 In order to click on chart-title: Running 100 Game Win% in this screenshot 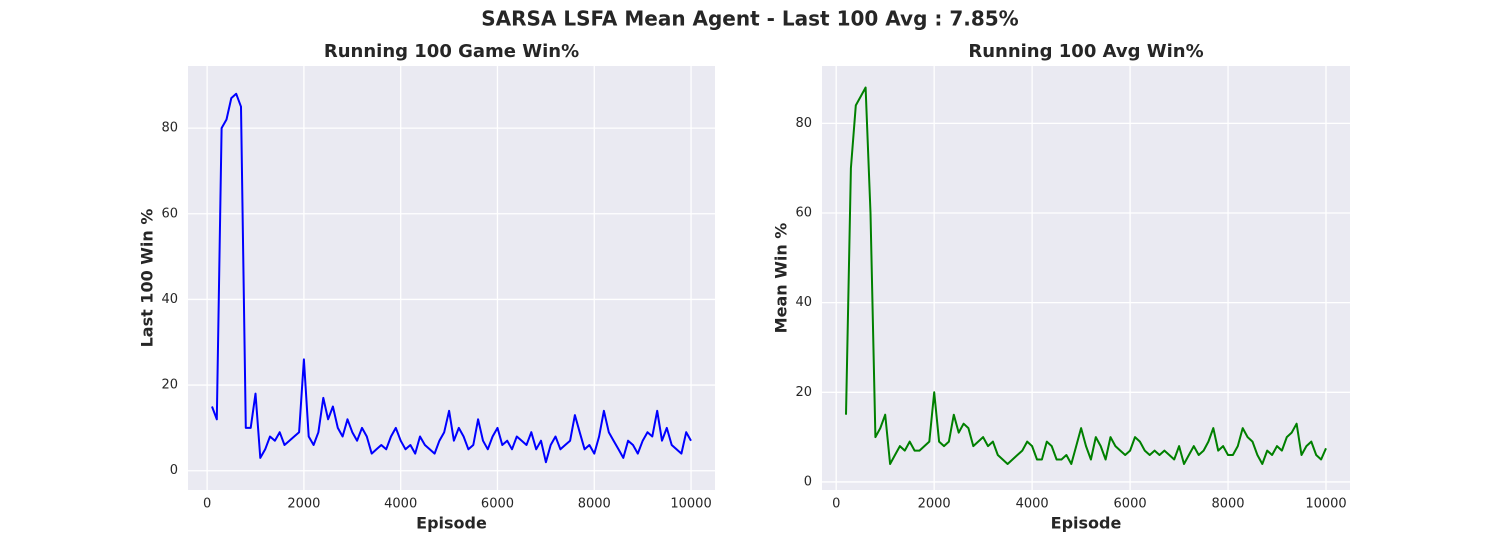, I will do `click(451, 51)`.